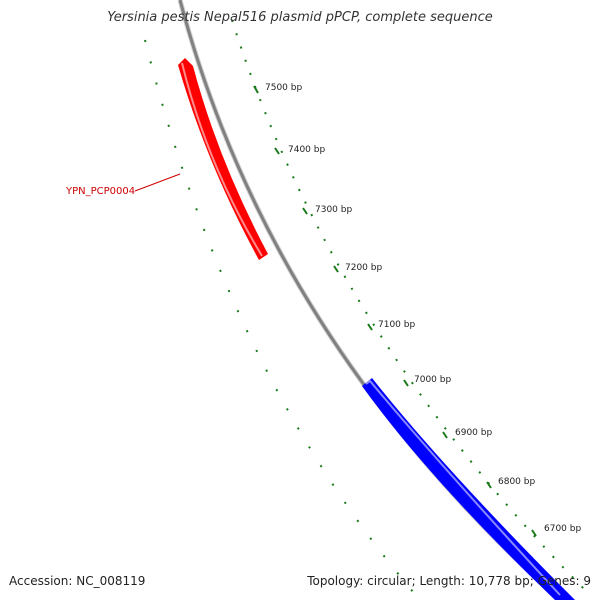 The image size is (600, 600). I want to click on tick-label: 7300 bp, so click(333, 210).